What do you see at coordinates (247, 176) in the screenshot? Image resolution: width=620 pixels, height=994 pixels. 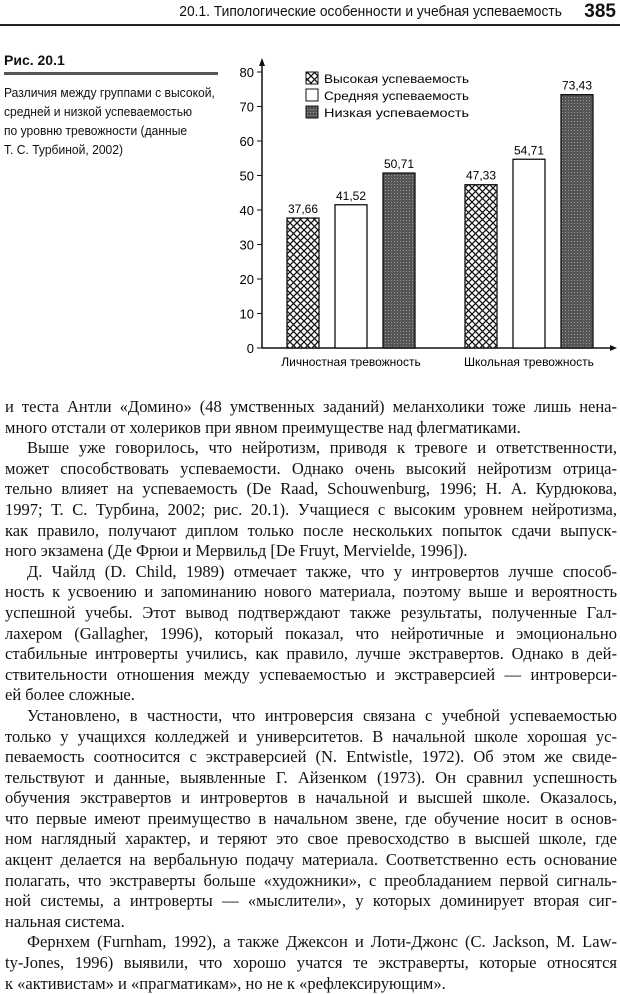 I see `y-tick-label: 50` at bounding box center [247, 176].